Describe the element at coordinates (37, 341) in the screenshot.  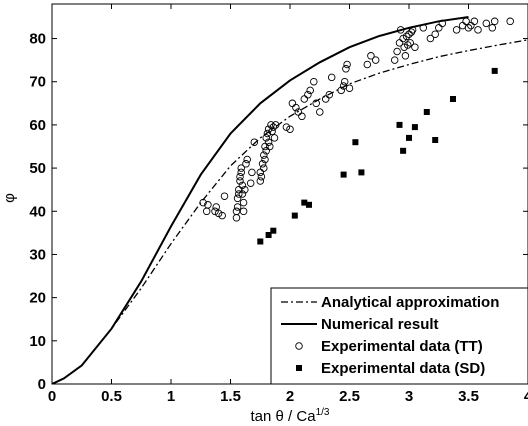
I see `y-tick-label: 10` at that location.